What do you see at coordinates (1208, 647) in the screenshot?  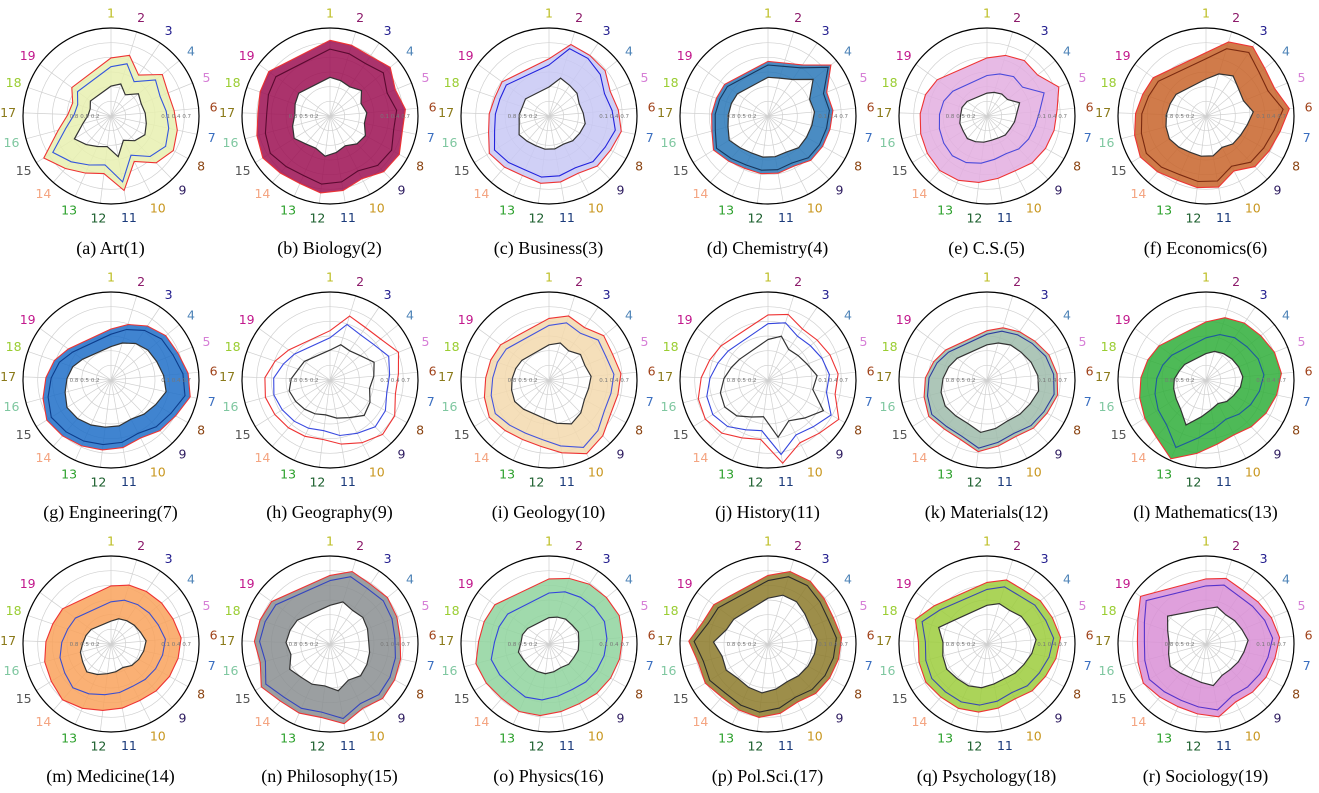 I see `distribution-band` at bounding box center [1208, 647].